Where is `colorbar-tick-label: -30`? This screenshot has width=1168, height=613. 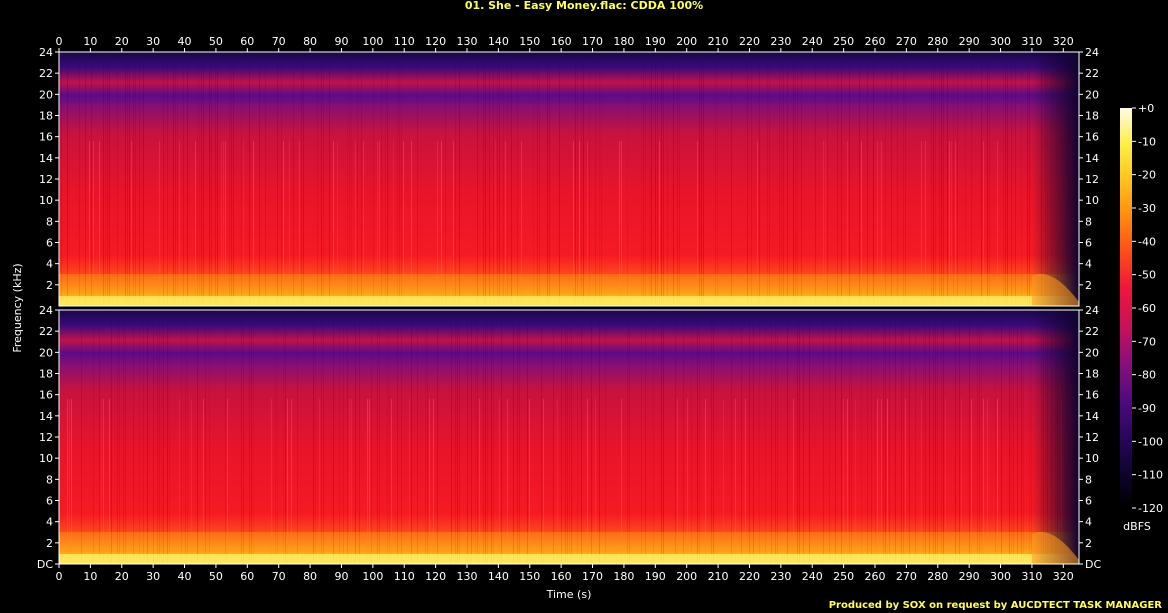
colorbar-tick-label: -30 is located at coordinates (1147, 208).